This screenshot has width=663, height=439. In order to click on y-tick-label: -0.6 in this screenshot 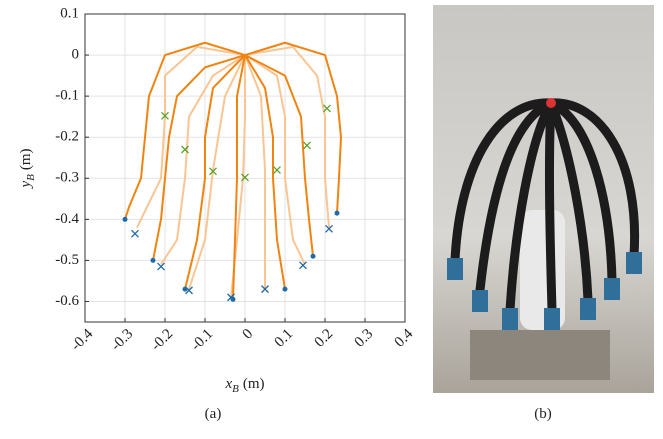, I will do `click(67, 301)`.